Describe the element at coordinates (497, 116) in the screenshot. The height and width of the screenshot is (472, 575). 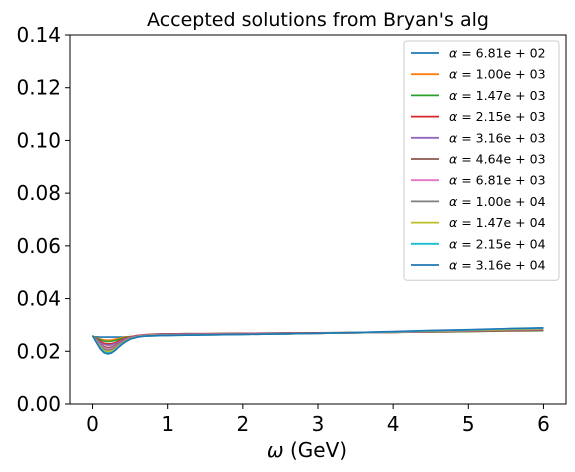
I see `legend-entry: α = 2.15e + 03` at that location.